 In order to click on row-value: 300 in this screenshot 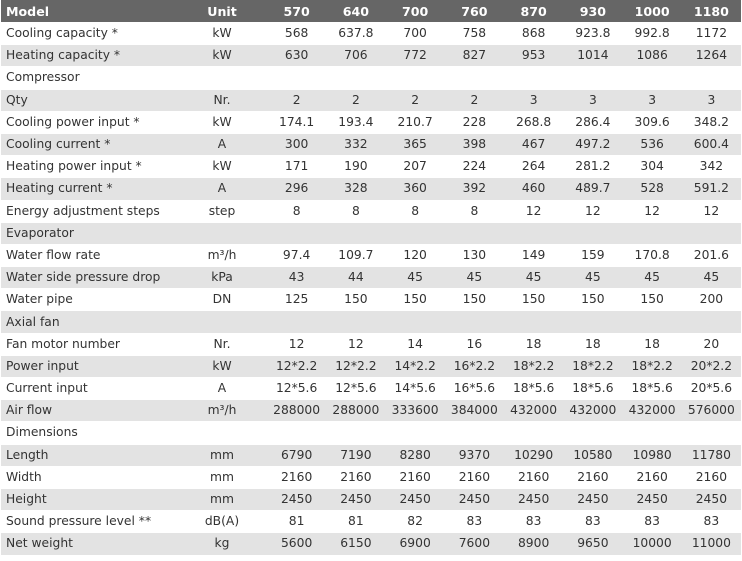, I will do `click(297, 145)`.